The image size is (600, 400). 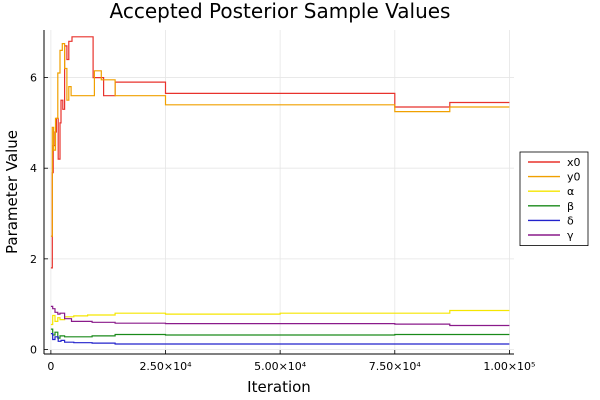 What do you see at coordinates (279, 387) in the screenshot?
I see `x-axis-title: Iteration` at bounding box center [279, 387].